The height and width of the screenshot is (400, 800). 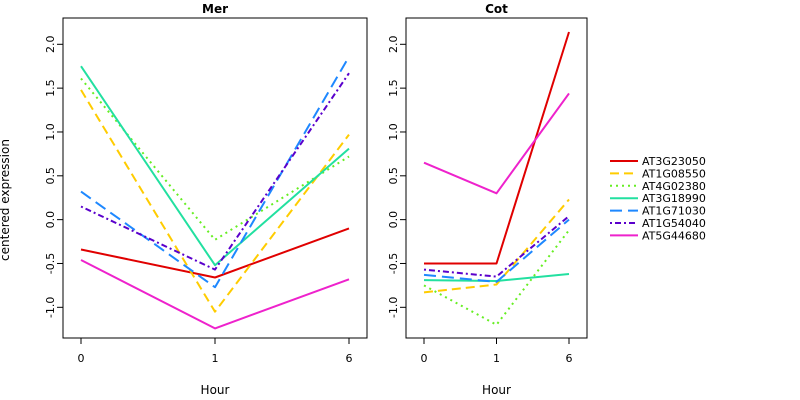 I want to click on legend-label: AT3G18990, so click(x=674, y=198).